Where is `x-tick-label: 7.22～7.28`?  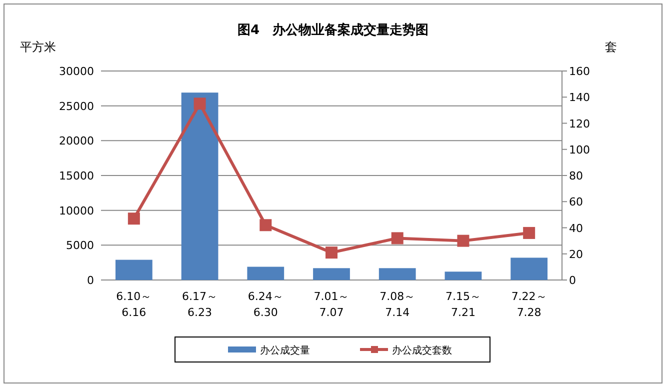 x-tick-label: 7.22～7.28 is located at coordinates (529, 304).